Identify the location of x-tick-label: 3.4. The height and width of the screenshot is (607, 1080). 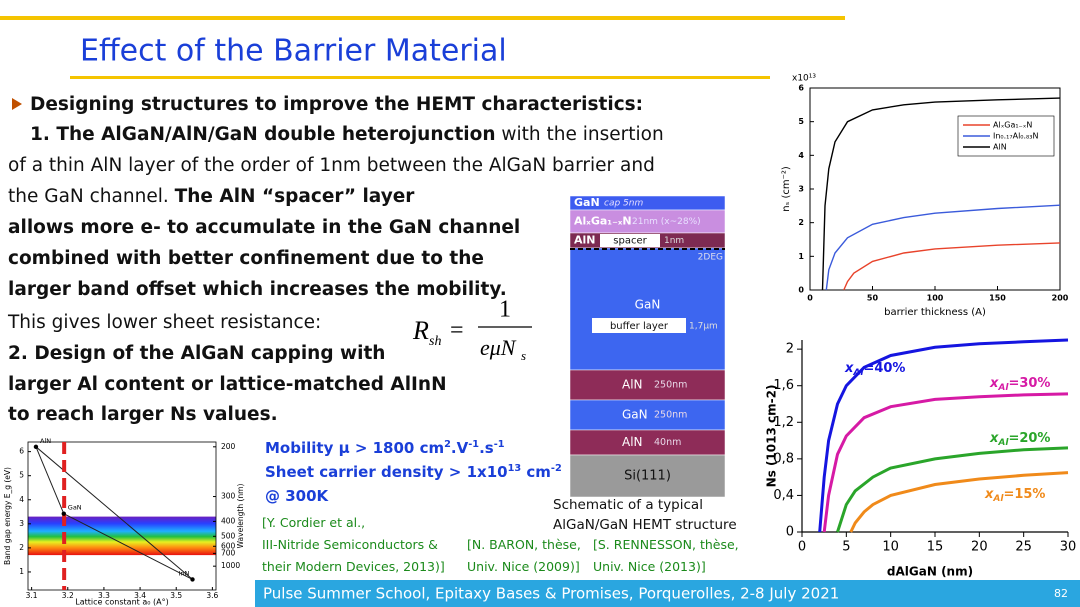
(140, 595).